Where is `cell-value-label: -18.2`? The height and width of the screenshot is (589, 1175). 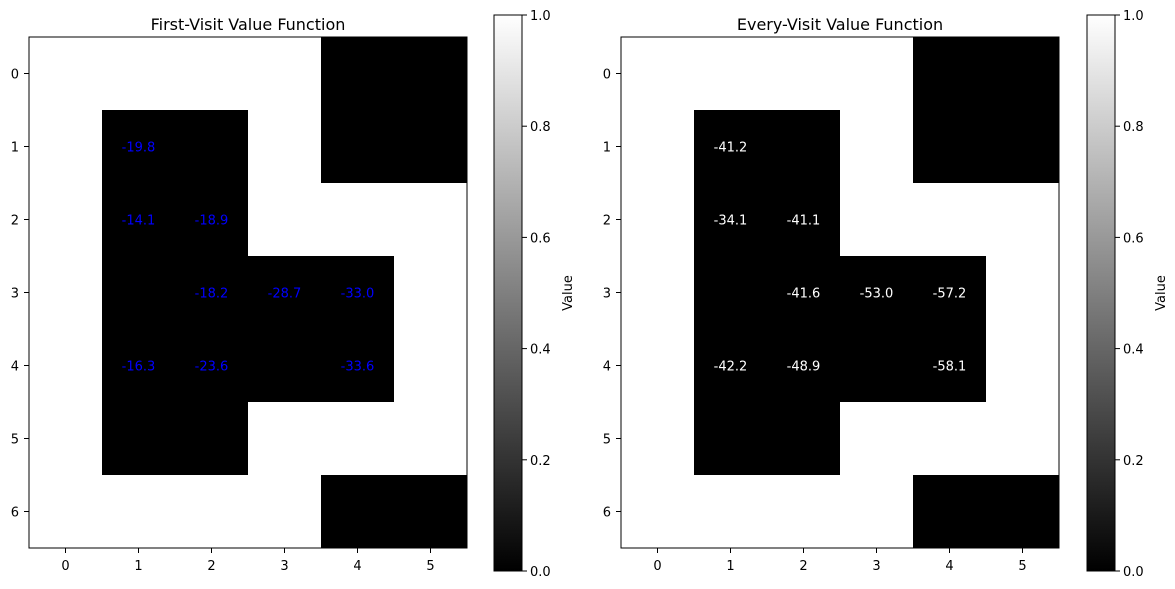
cell-value-label: -18.2 is located at coordinates (212, 294).